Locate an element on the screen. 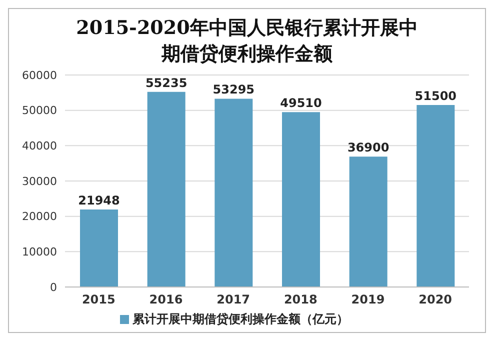 This screenshot has width=494, height=341. y-tick-label: 10000 is located at coordinates (39, 252).